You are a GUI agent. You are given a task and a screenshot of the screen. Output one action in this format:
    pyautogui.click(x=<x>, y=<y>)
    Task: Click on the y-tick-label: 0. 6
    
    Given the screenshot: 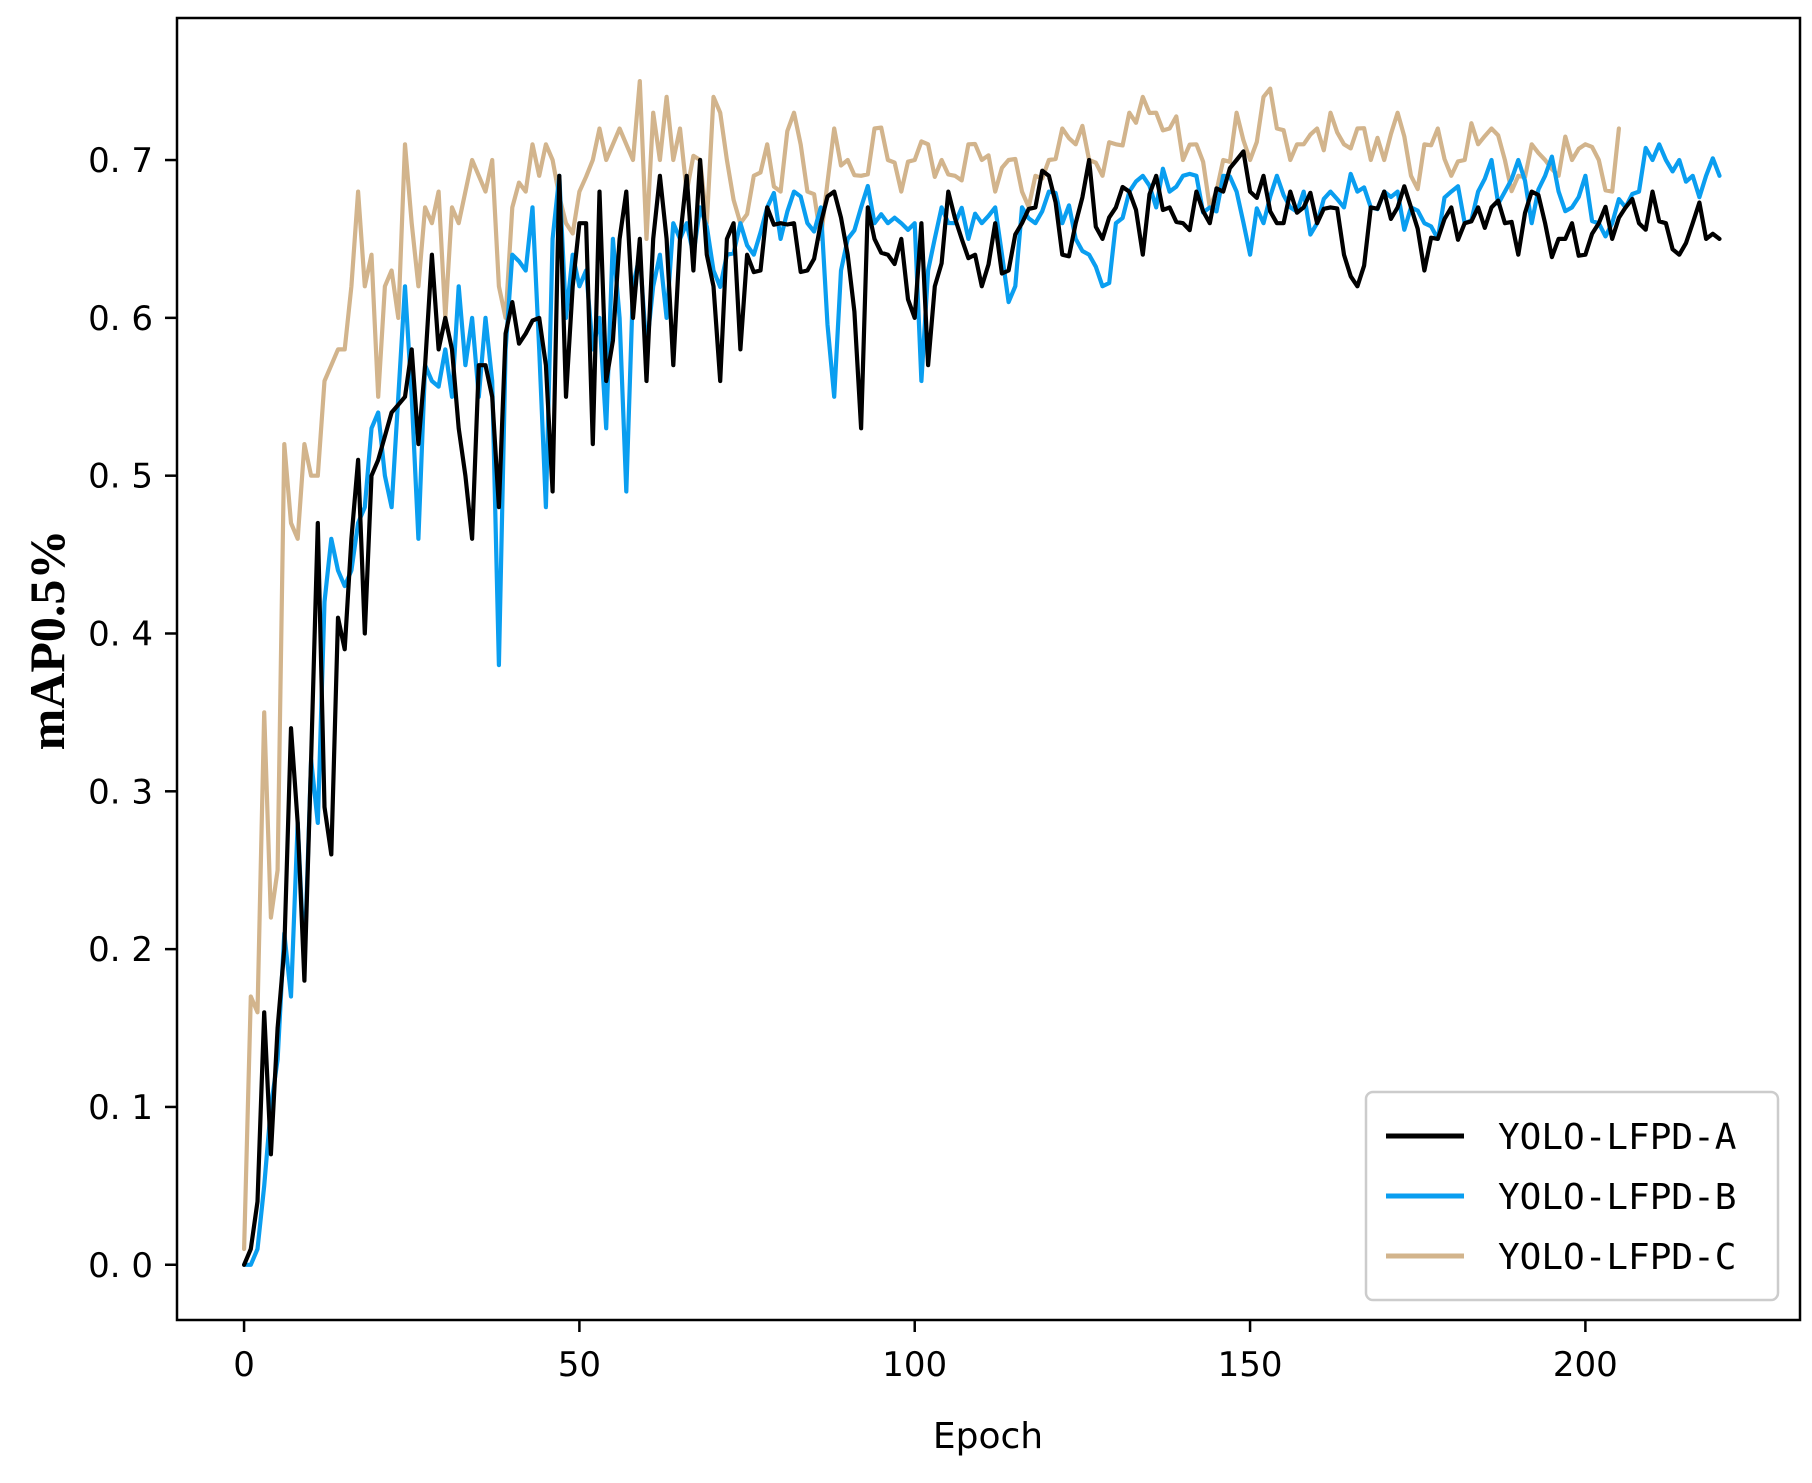 What is the action you would take?
    pyautogui.click(x=120, y=319)
    